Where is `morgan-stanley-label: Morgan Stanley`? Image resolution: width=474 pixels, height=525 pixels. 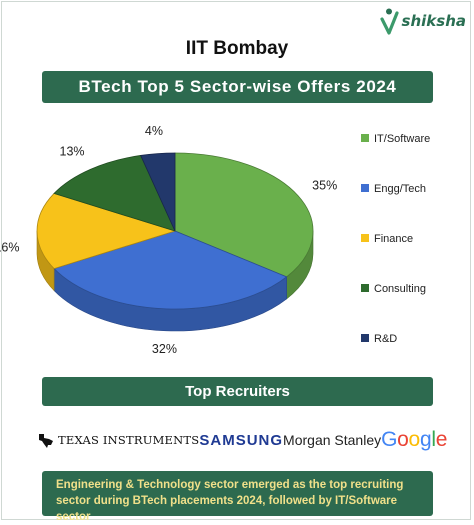
morgan-stanley-label: Morgan Stanley is located at coordinates (332, 440).